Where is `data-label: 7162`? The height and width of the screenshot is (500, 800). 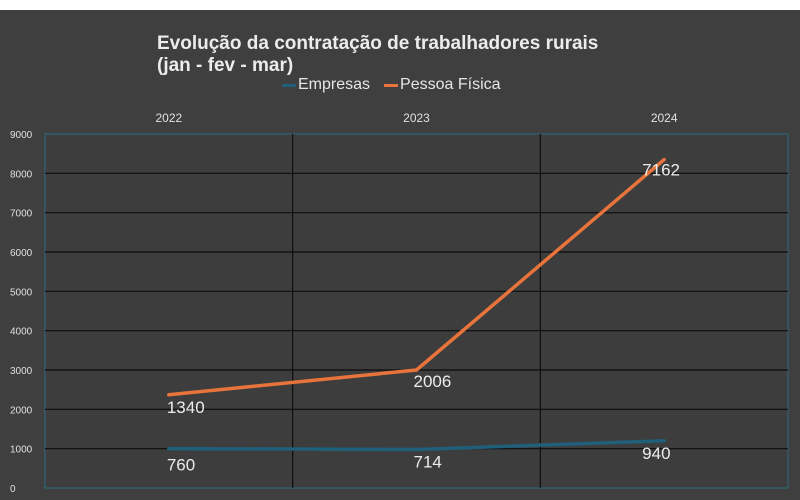
data-label: 7162 is located at coordinates (661, 170).